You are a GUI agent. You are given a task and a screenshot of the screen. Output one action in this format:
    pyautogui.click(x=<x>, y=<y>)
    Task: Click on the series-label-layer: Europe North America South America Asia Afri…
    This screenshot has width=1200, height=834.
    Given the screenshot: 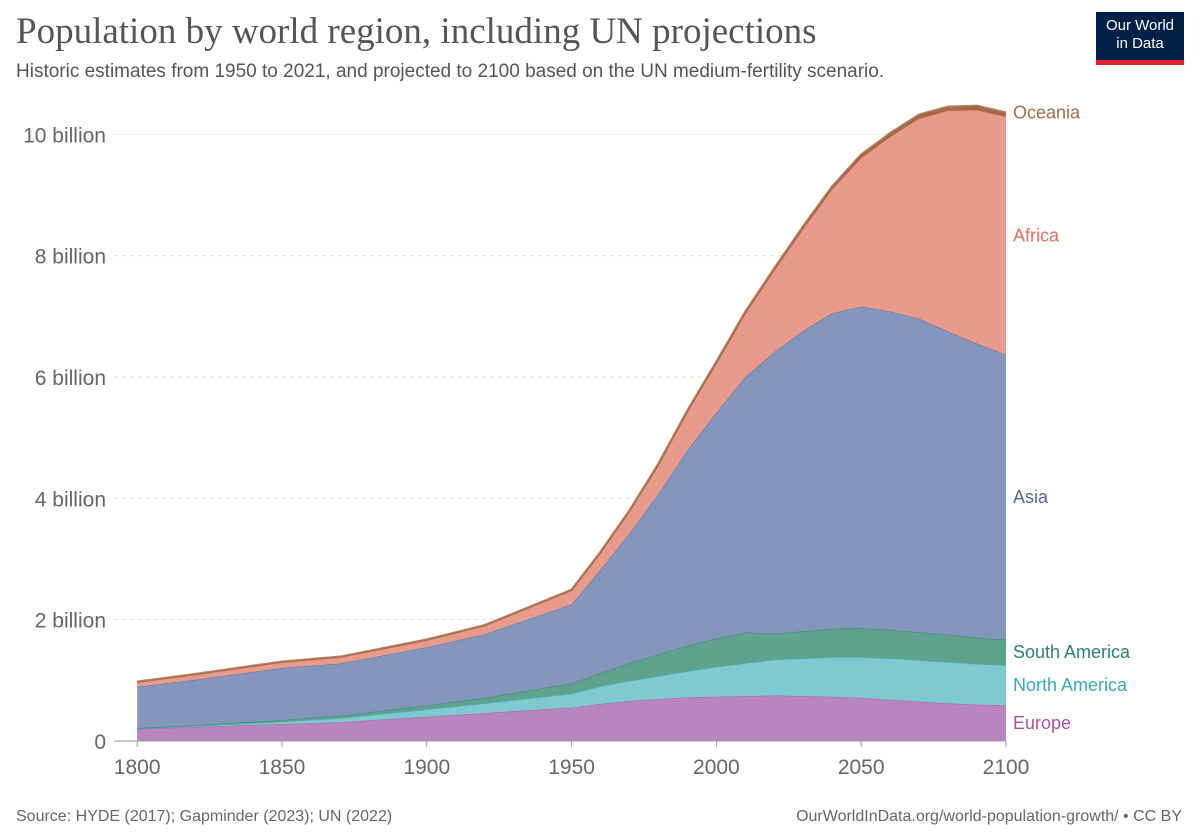 What is the action you would take?
    pyautogui.click(x=1072, y=418)
    